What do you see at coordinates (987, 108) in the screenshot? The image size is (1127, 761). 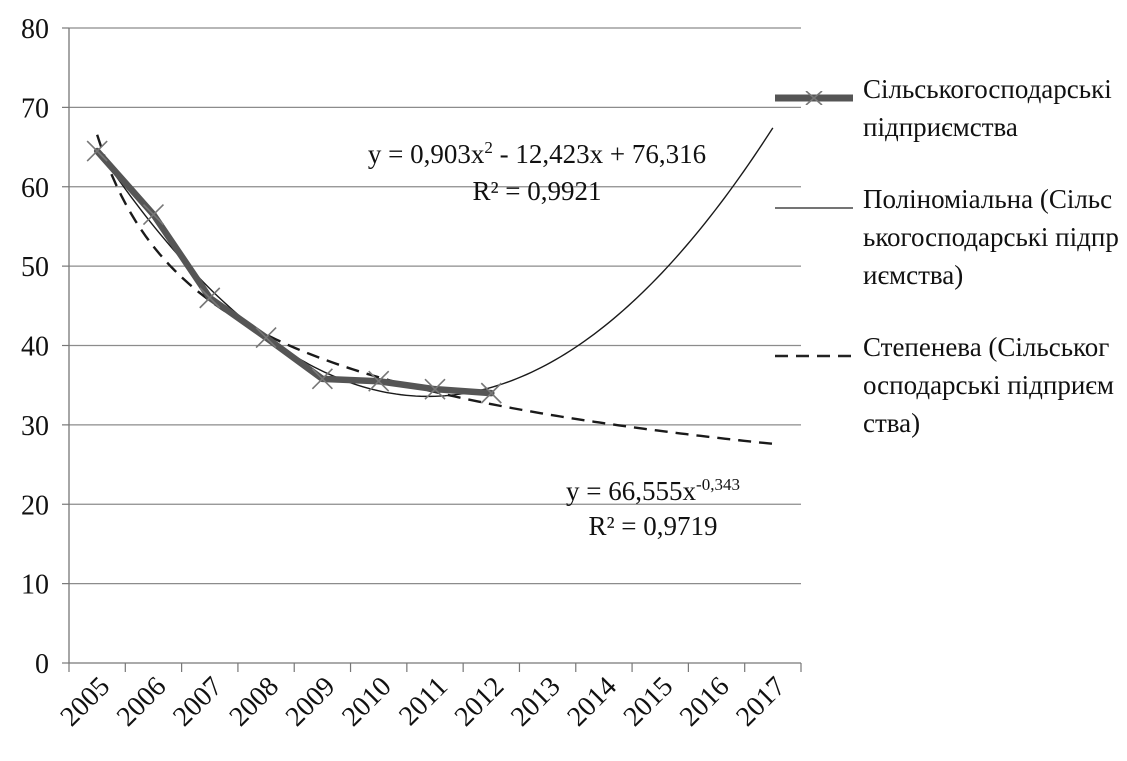 I see `legend-label-data: Сільськогосподарські підприємства` at bounding box center [987, 108].